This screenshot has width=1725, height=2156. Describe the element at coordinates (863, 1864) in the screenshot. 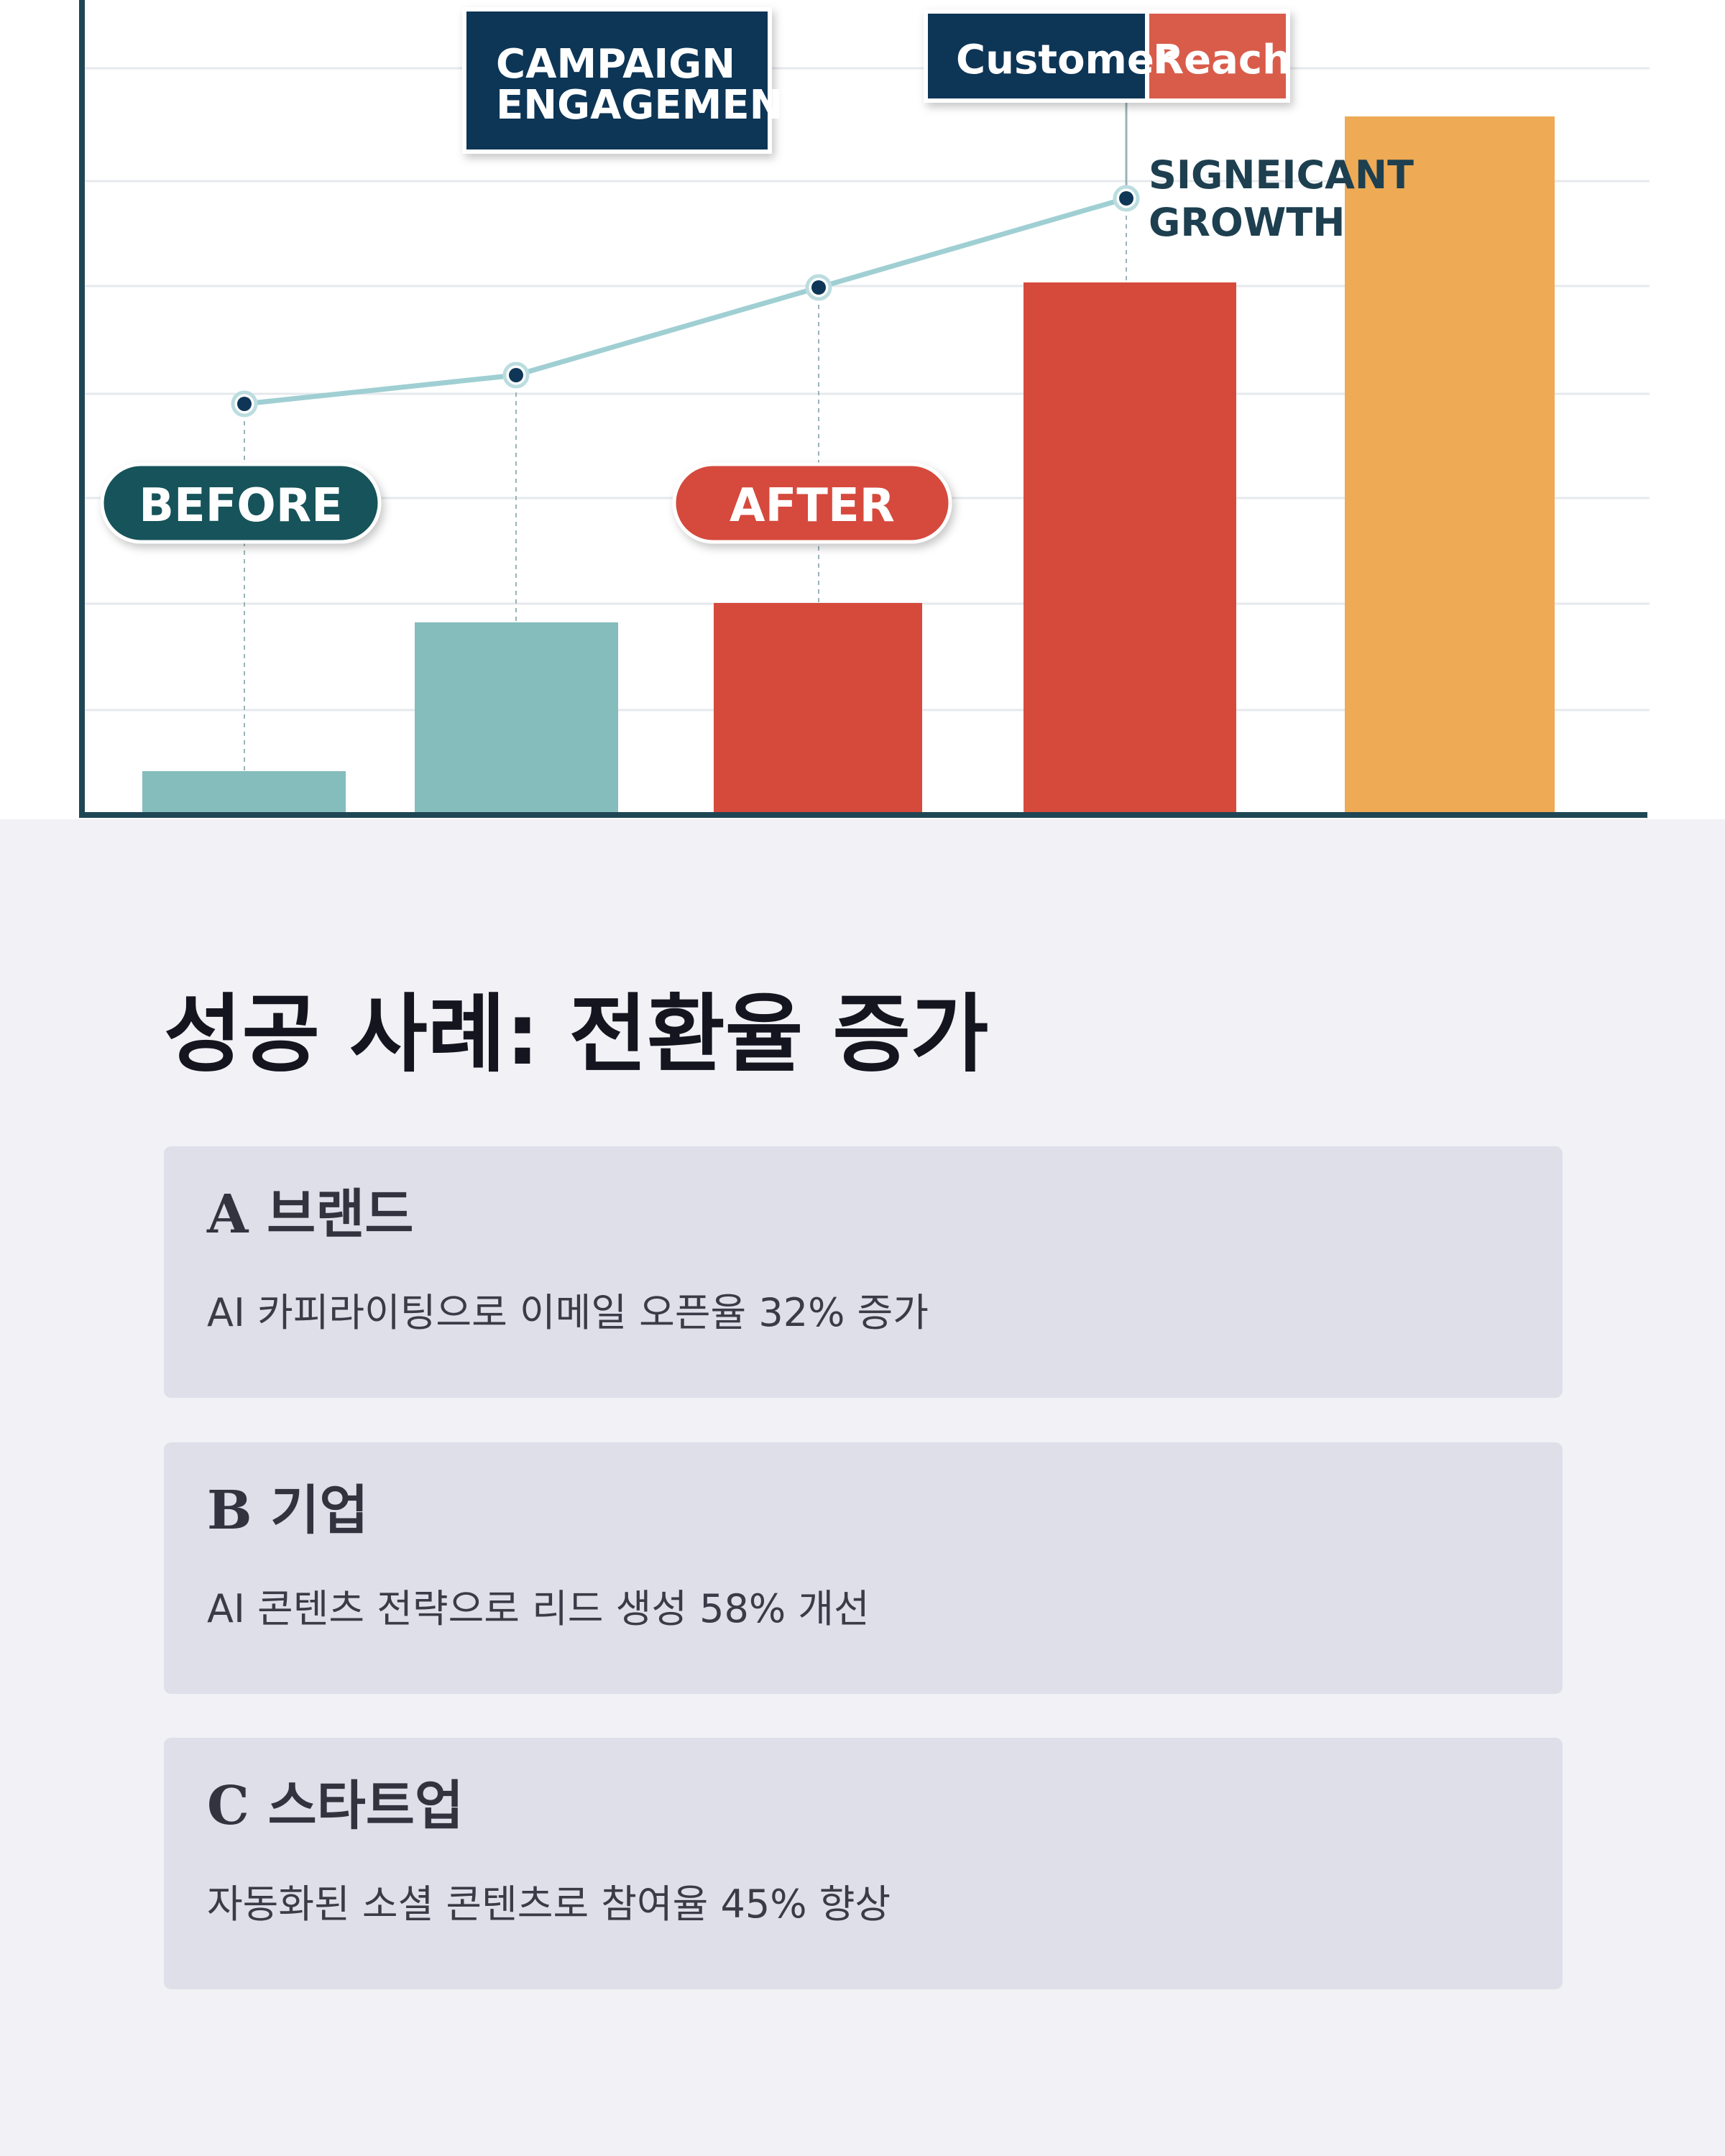

I see `case-card-c: C 스타트업 자동화된 소셜 콘텐츠로 참여율 45% 향상` at that location.